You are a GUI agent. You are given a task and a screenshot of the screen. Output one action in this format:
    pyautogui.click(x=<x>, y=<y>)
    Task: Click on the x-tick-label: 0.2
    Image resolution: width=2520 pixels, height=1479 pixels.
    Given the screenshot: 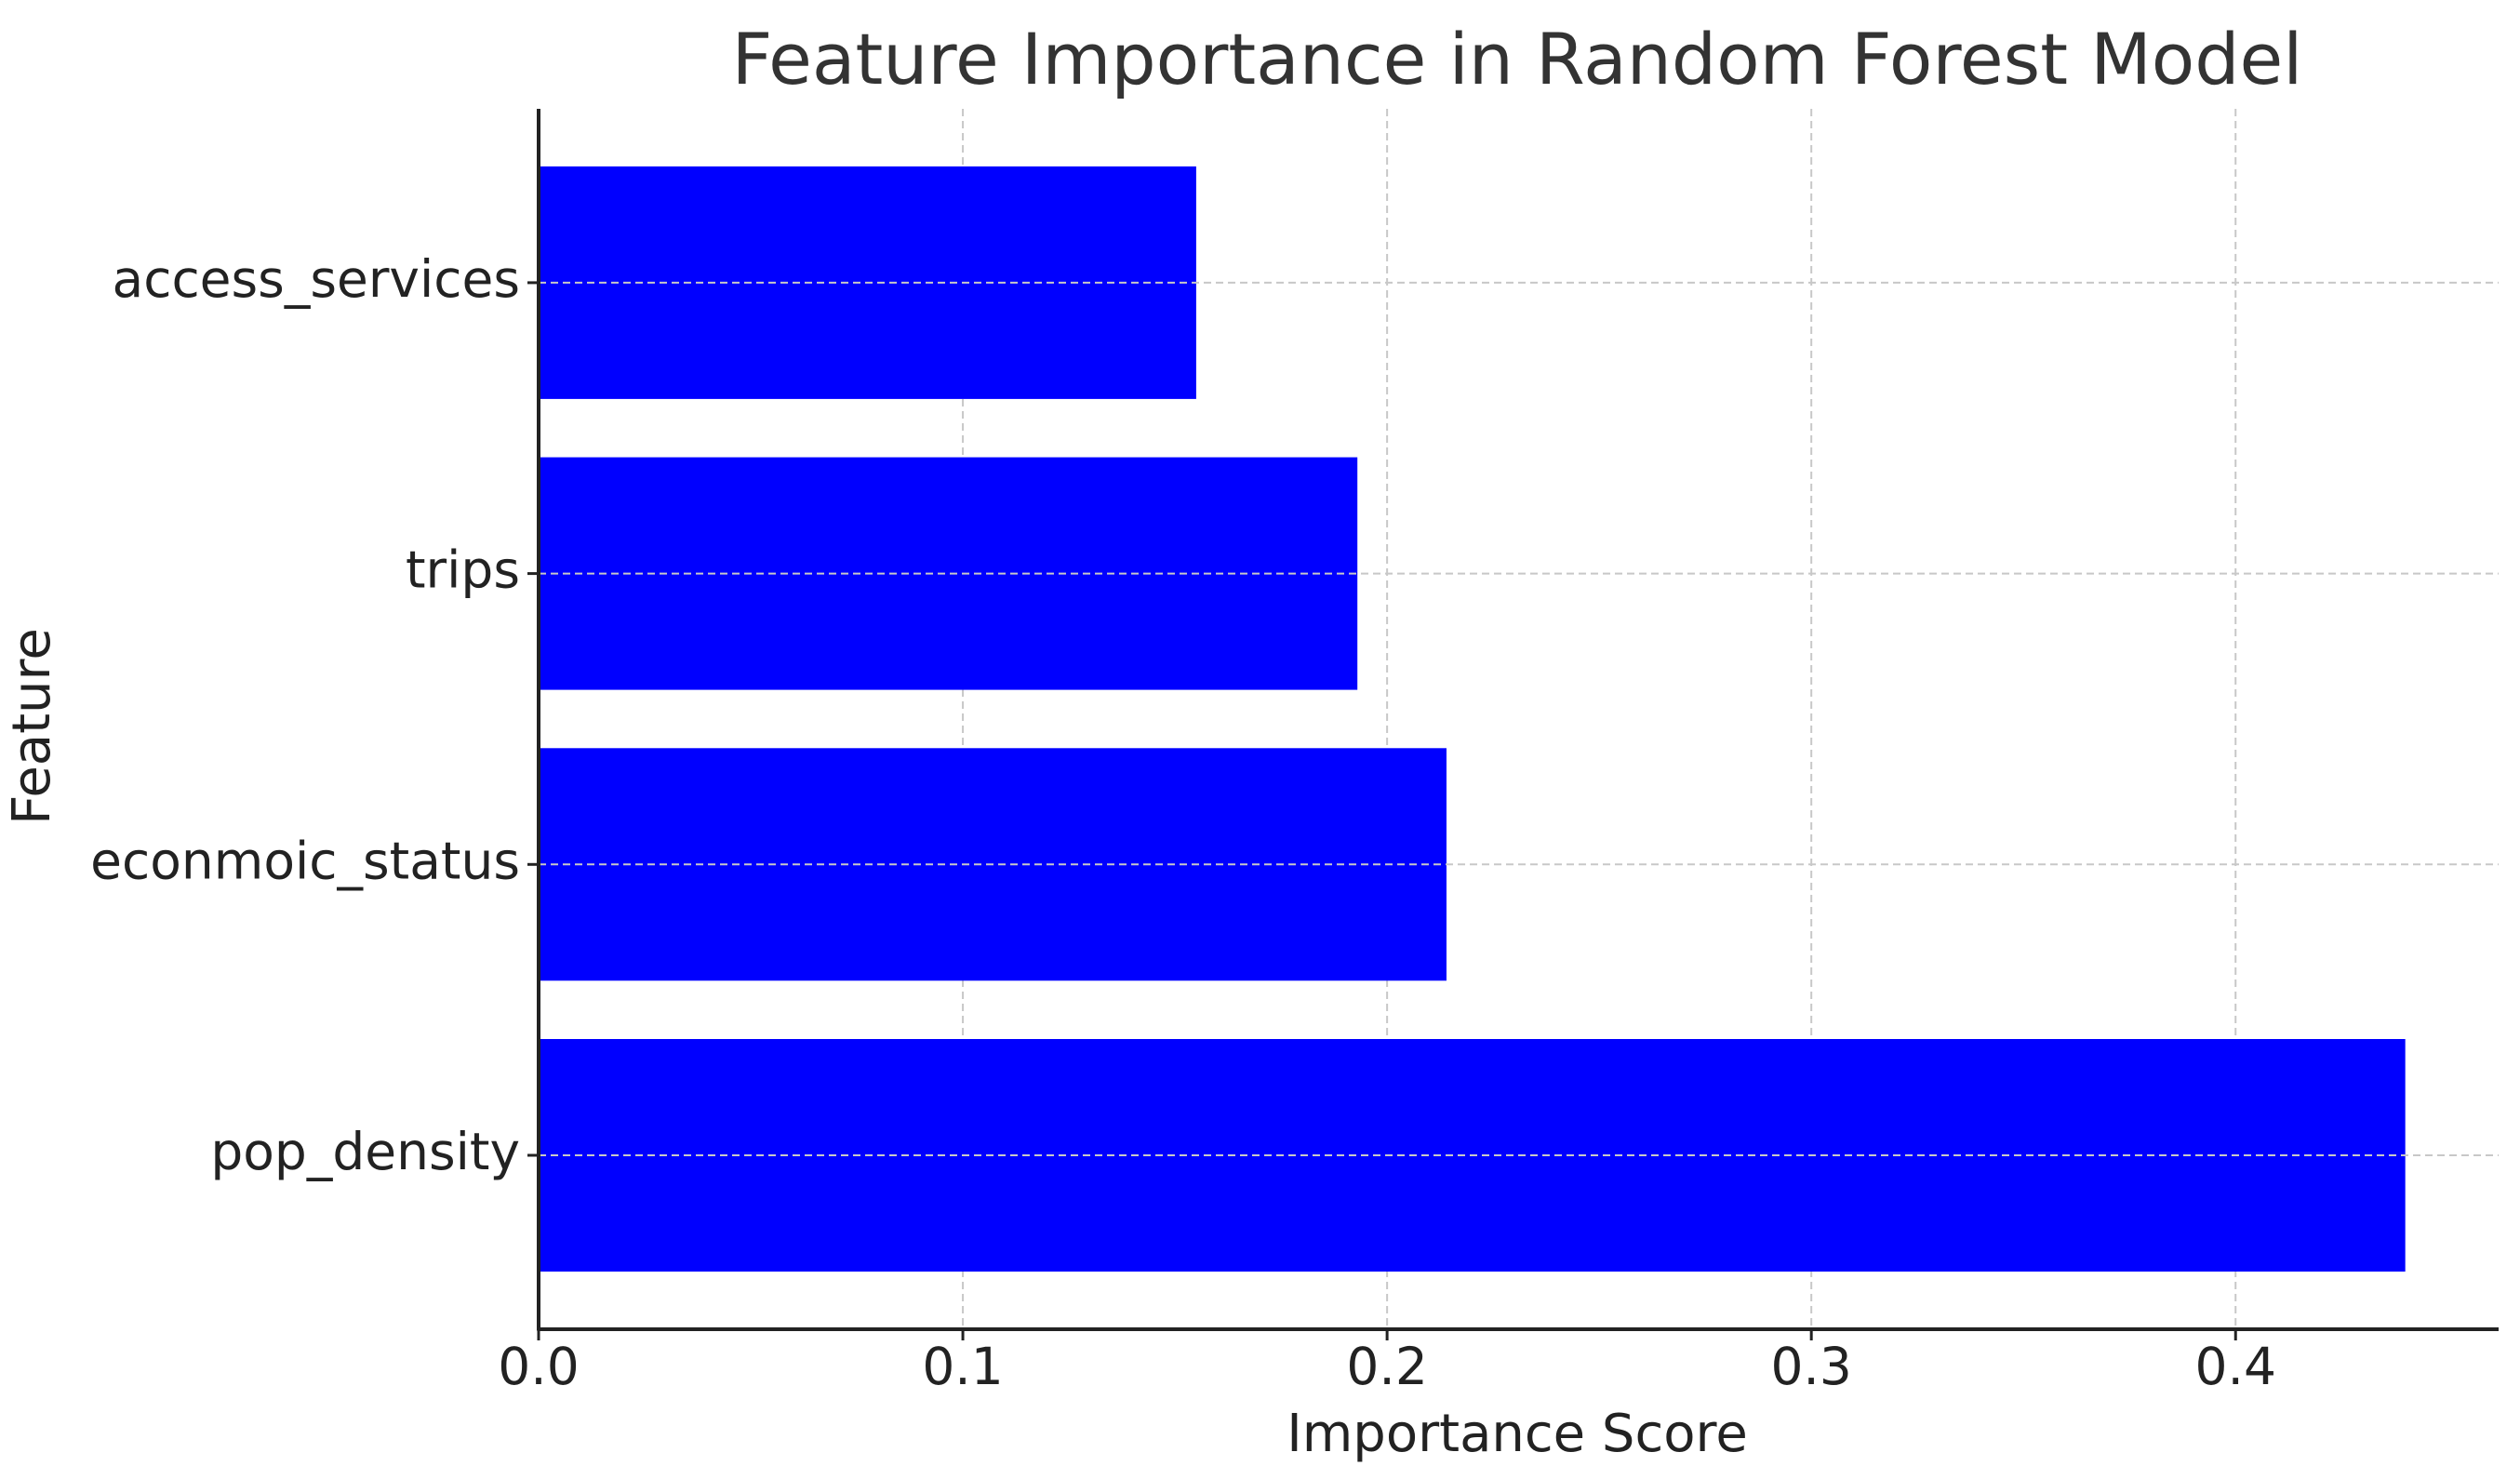 What is the action you would take?
    pyautogui.click(x=1386, y=1366)
    